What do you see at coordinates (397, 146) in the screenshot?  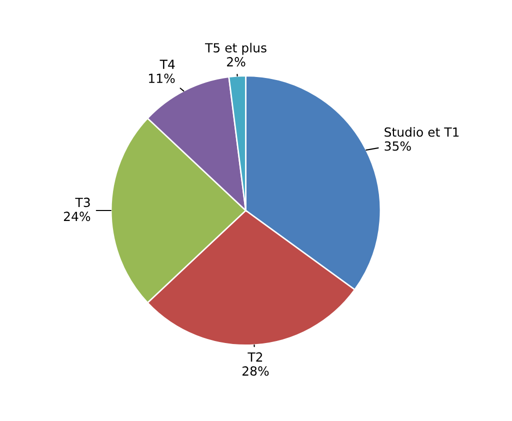 I see `data-label: 35%` at bounding box center [397, 146].